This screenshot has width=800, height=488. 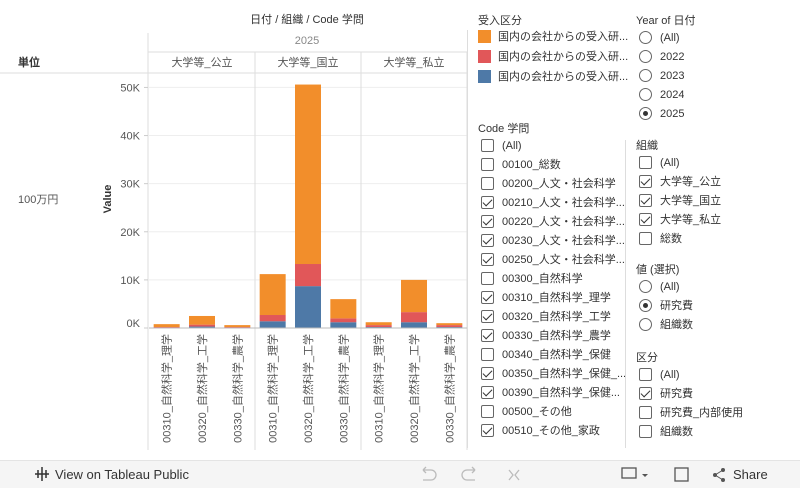 I want to click on filter-label: 研究費_内部使用, so click(x=701, y=413).